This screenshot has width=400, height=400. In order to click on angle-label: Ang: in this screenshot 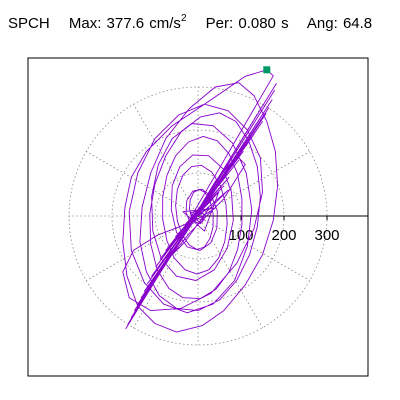, I will do `click(322, 23)`.